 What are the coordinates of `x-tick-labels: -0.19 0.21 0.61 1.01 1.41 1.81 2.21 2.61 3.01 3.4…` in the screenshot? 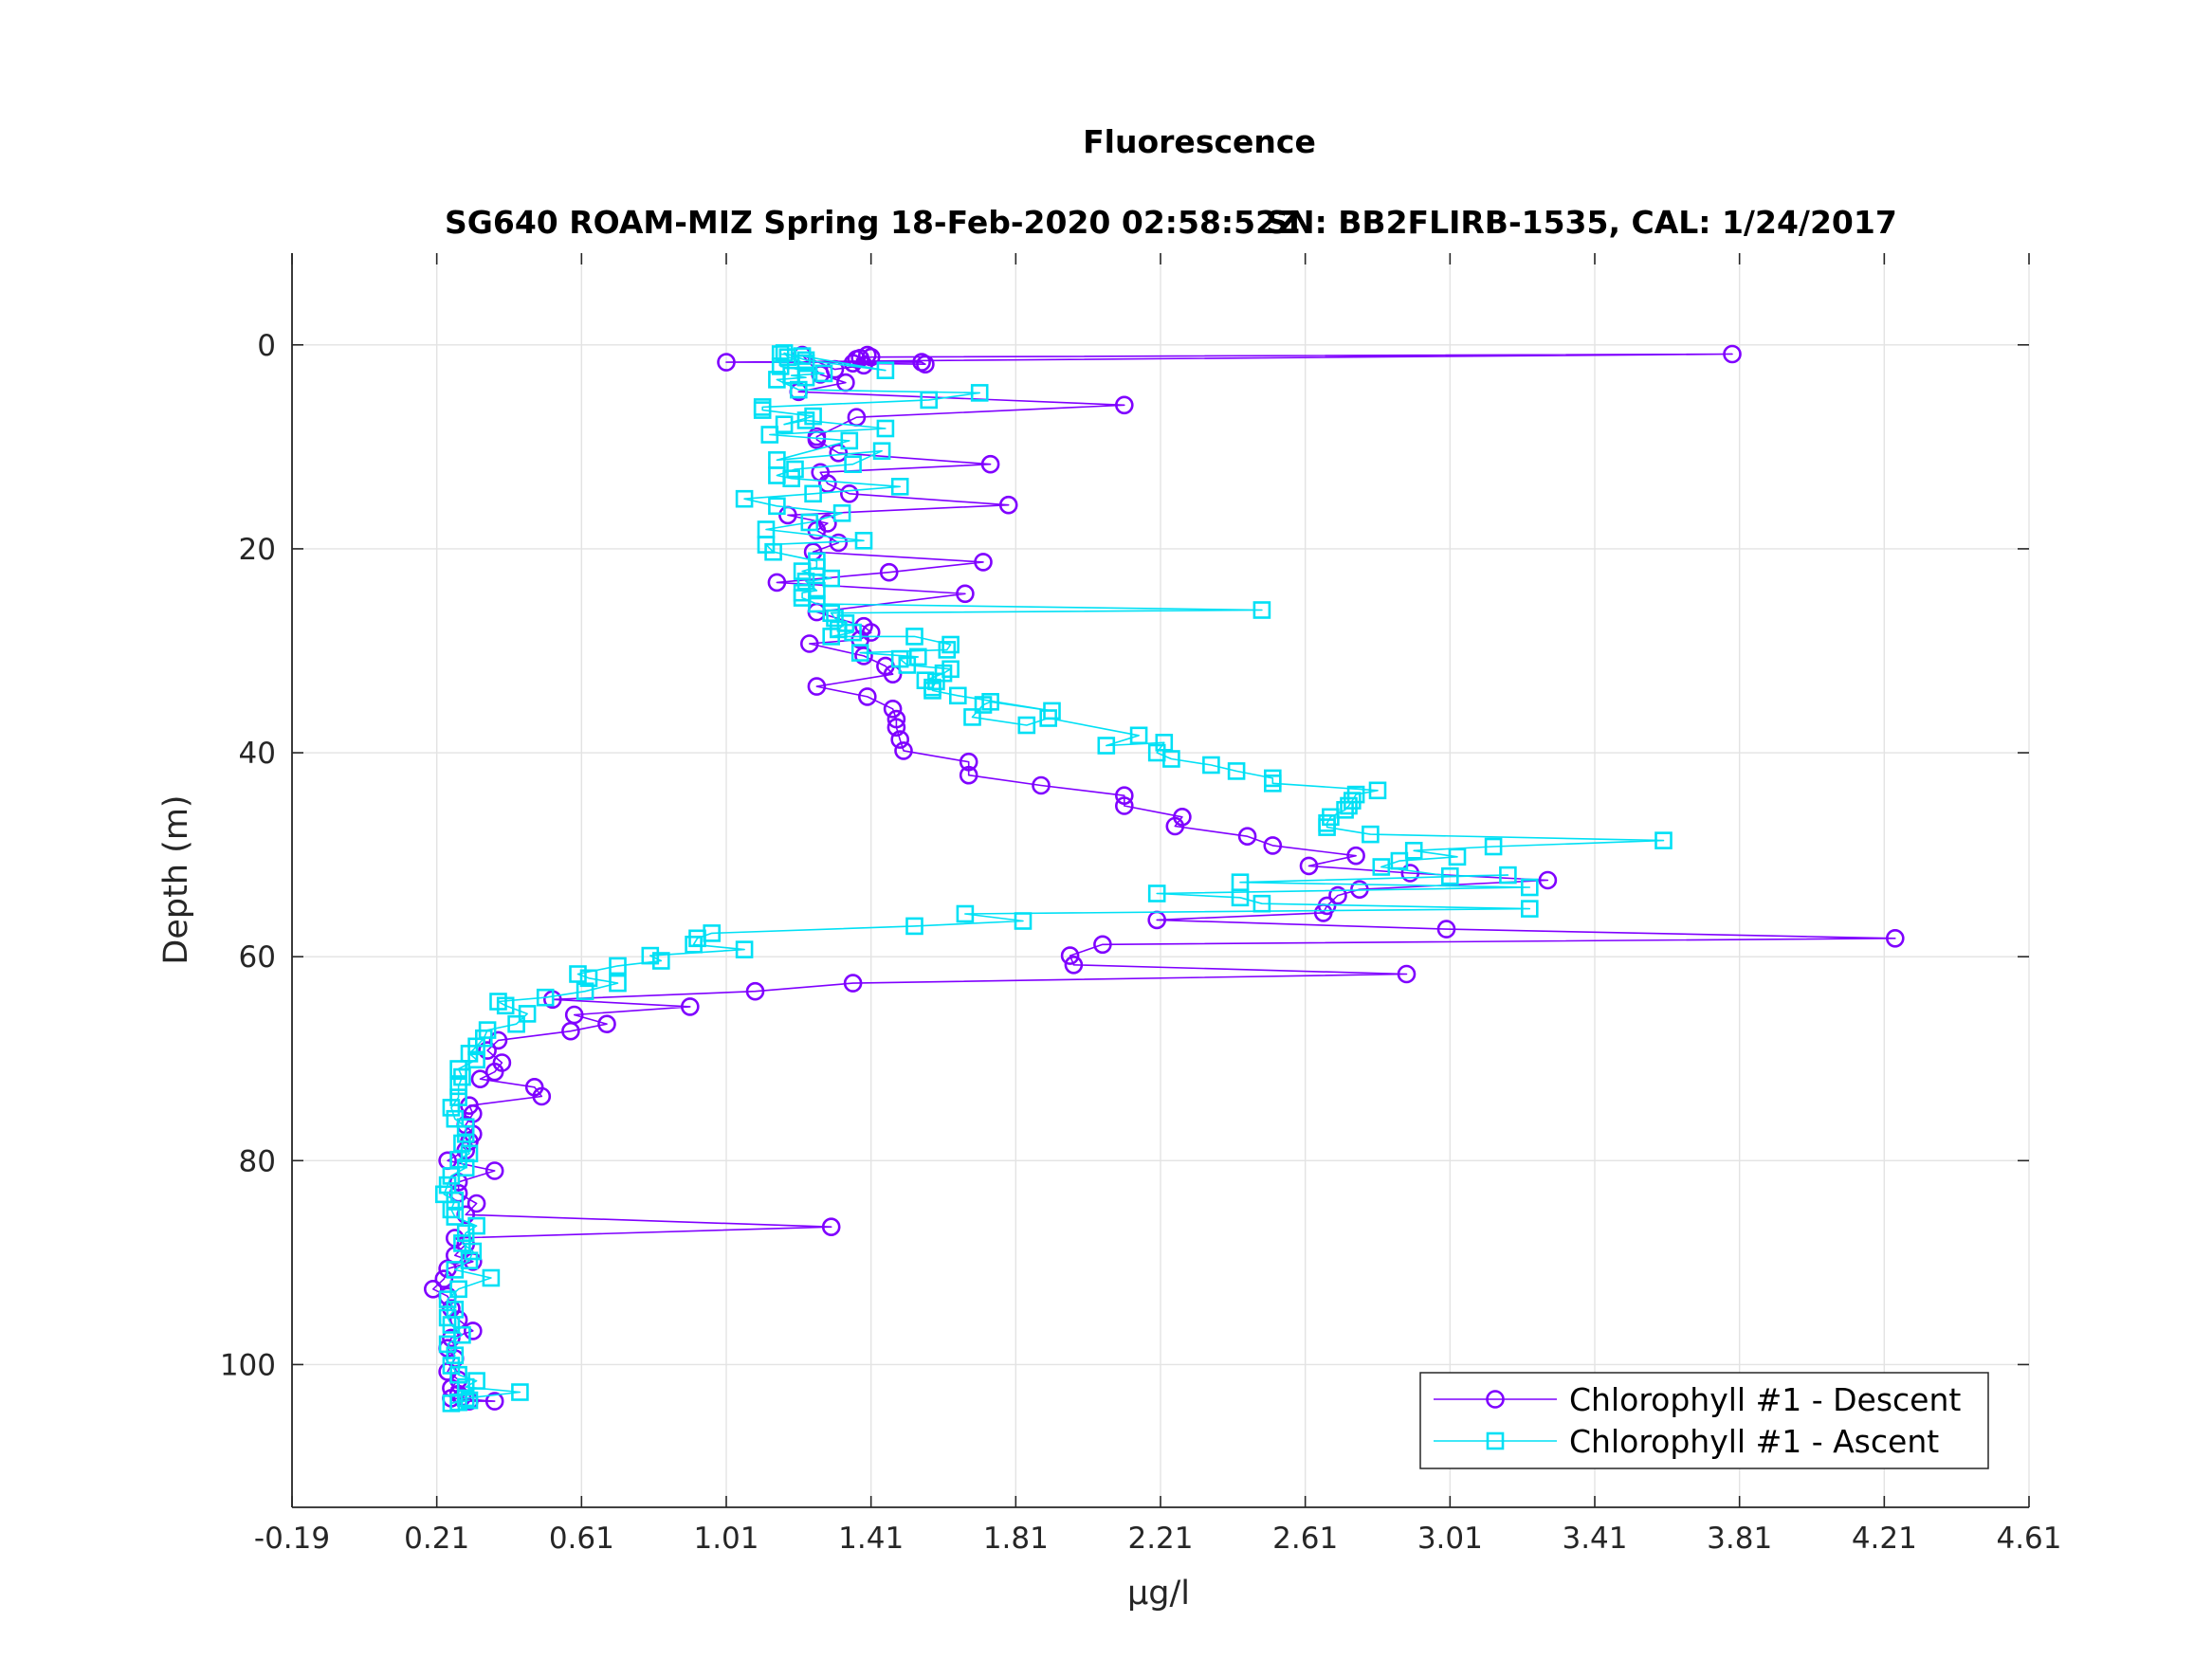 It's located at (1158, 1539).